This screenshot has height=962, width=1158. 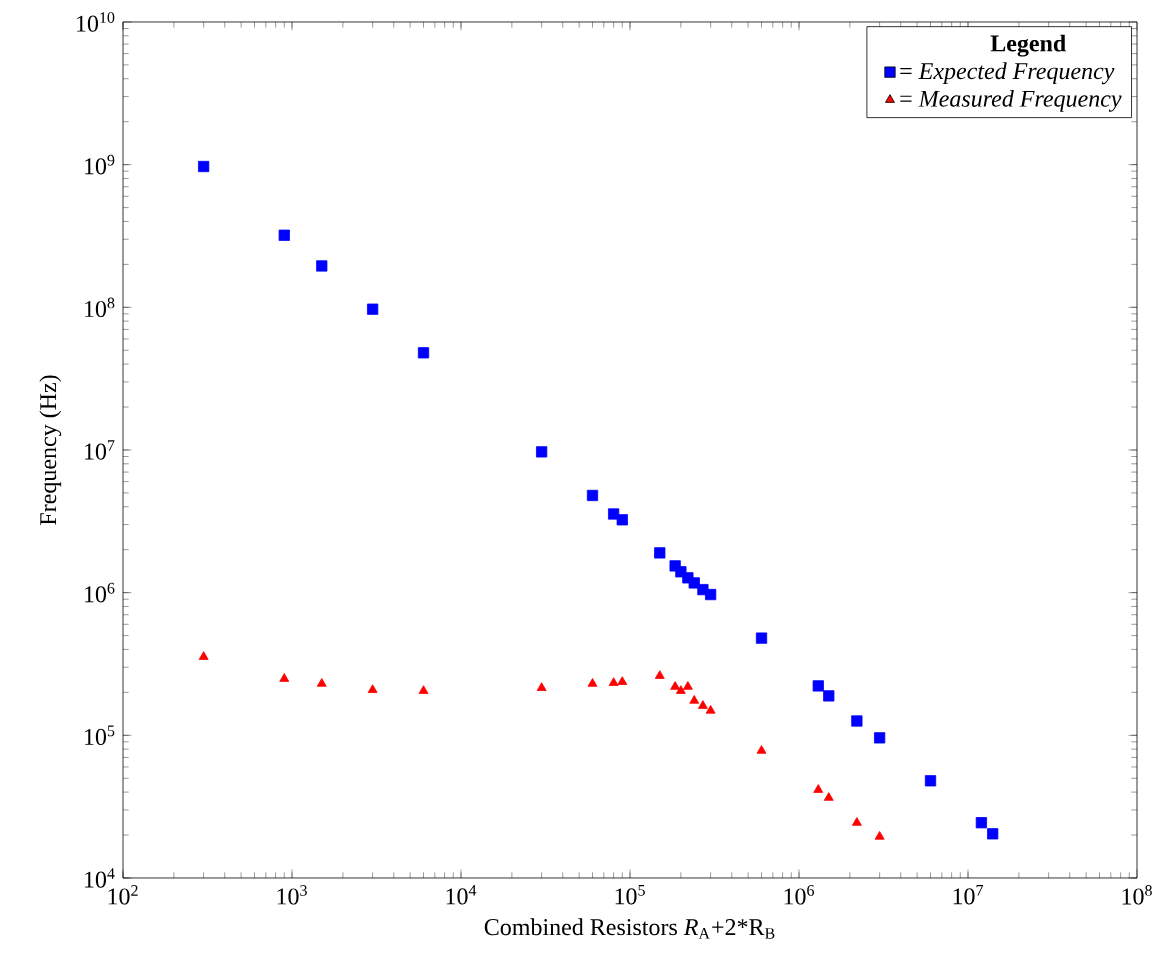 What do you see at coordinates (50, 450) in the screenshot?
I see `y-axis-title: Frequency (Hz)` at bounding box center [50, 450].